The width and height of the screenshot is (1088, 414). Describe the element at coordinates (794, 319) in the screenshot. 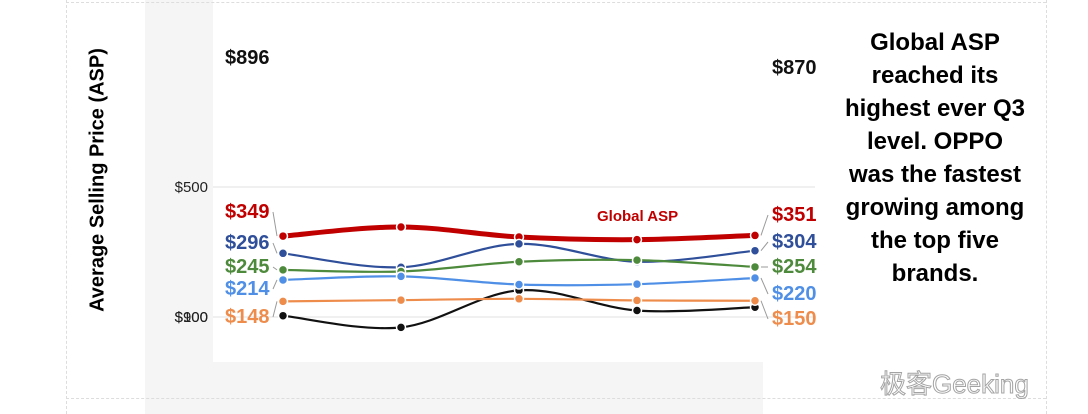

I see `last-value-label: $150` at that location.